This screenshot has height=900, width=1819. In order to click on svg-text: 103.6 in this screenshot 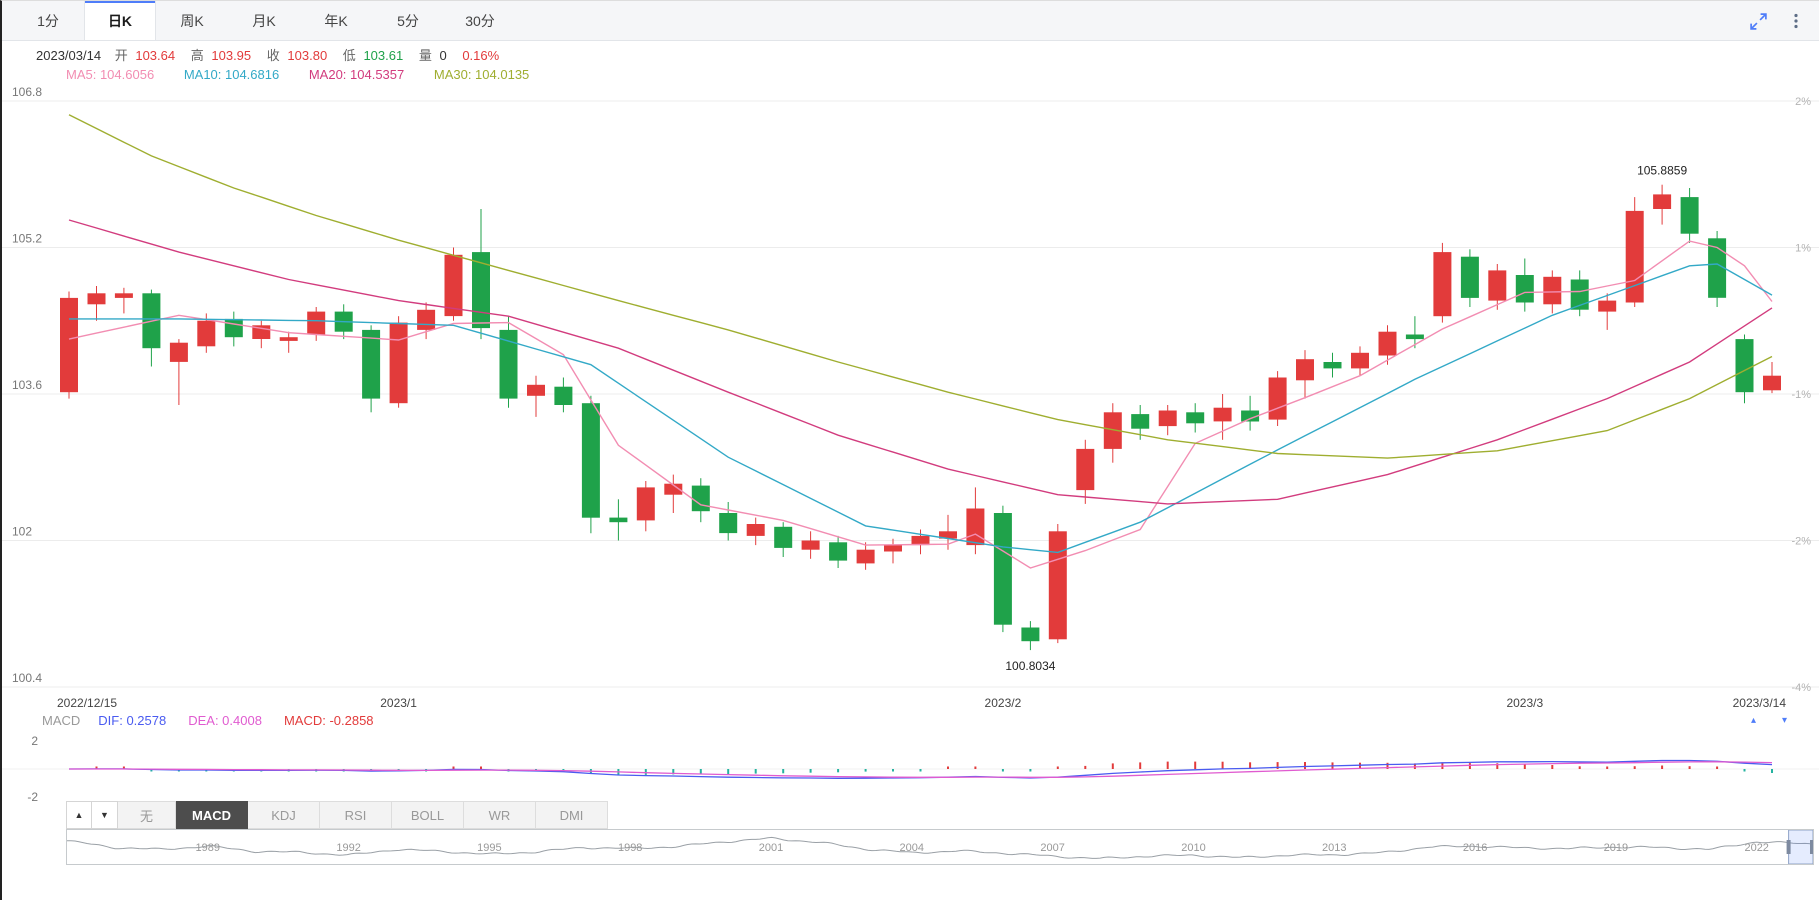, I will do `click(27, 385)`.